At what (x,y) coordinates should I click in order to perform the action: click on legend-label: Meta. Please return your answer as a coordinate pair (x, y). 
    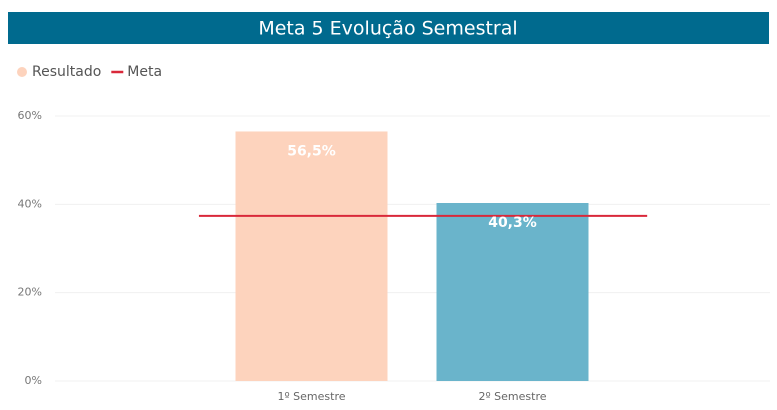
    Looking at the image, I should click on (144, 72).